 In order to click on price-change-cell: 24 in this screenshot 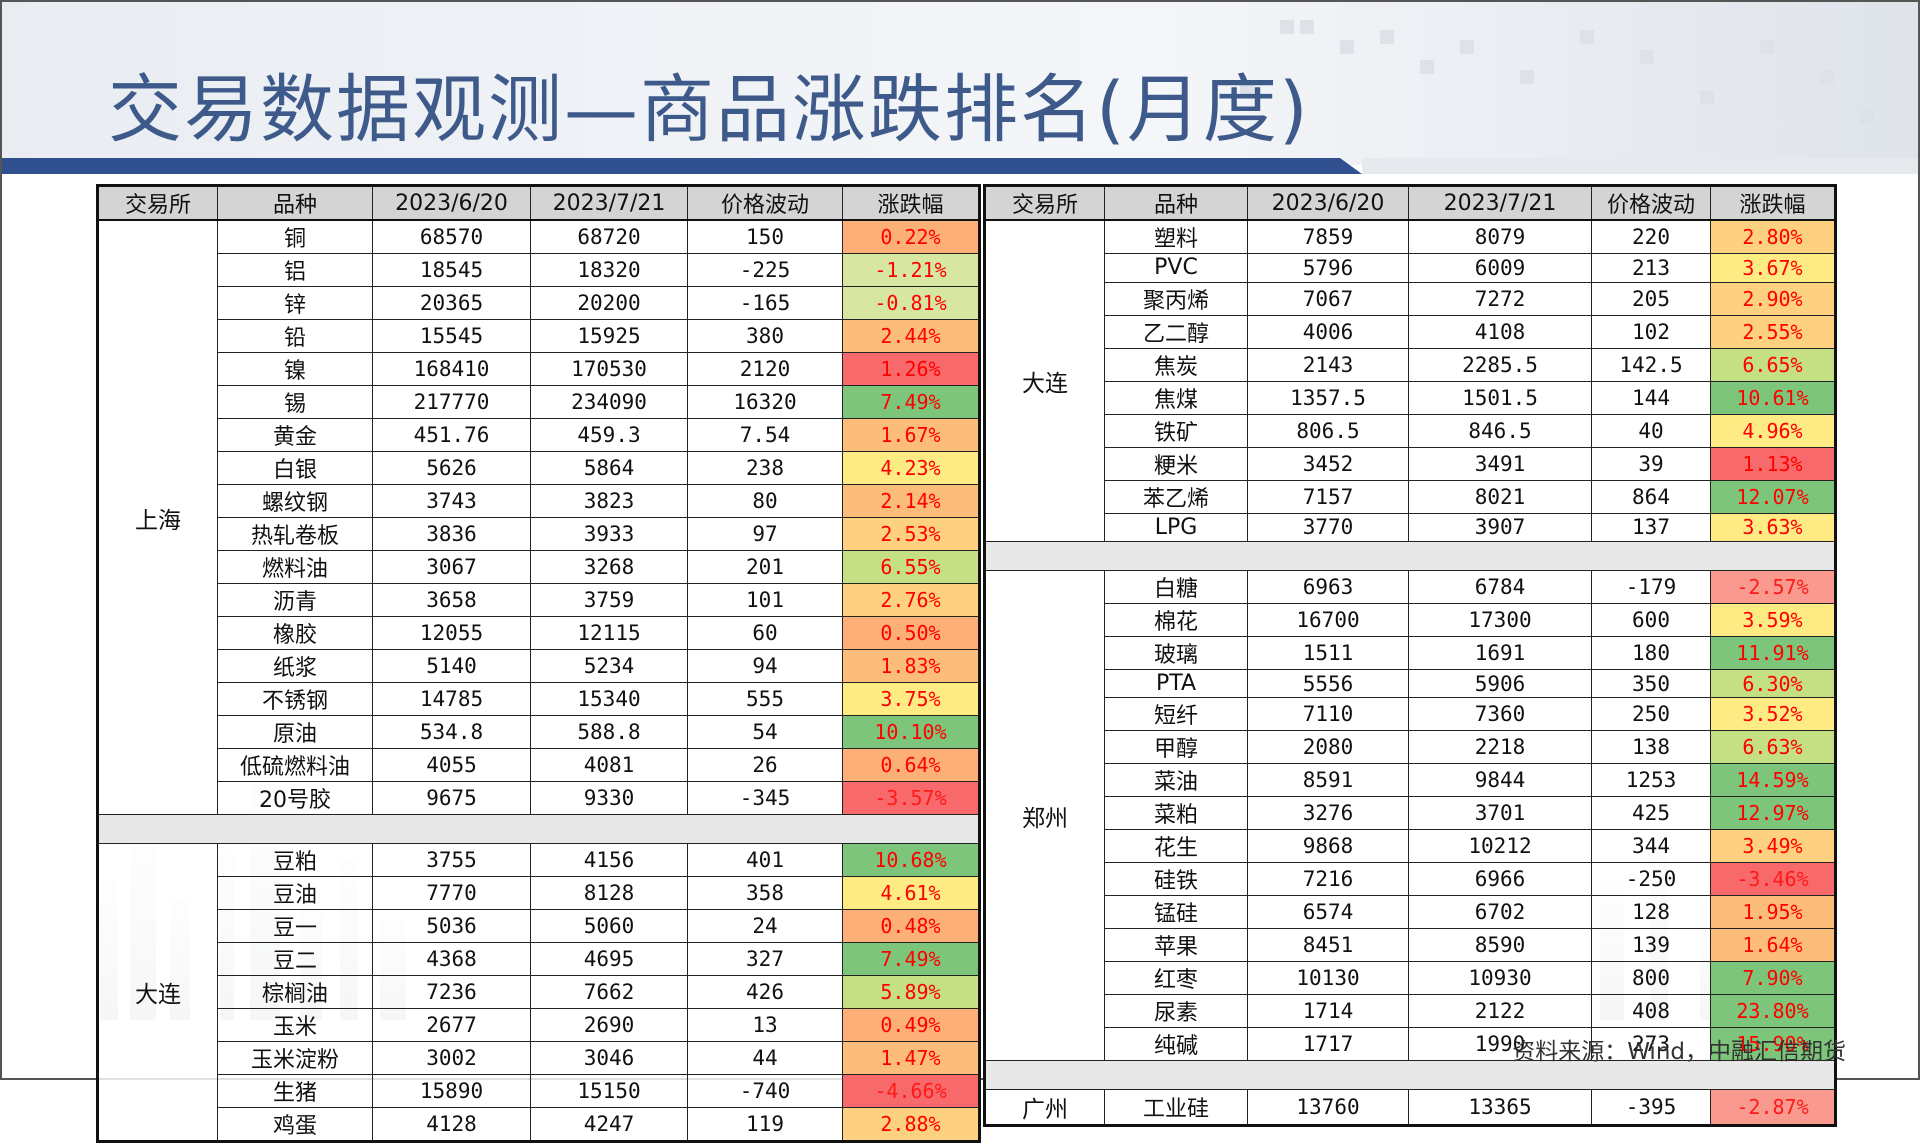, I will do `click(765, 925)`.